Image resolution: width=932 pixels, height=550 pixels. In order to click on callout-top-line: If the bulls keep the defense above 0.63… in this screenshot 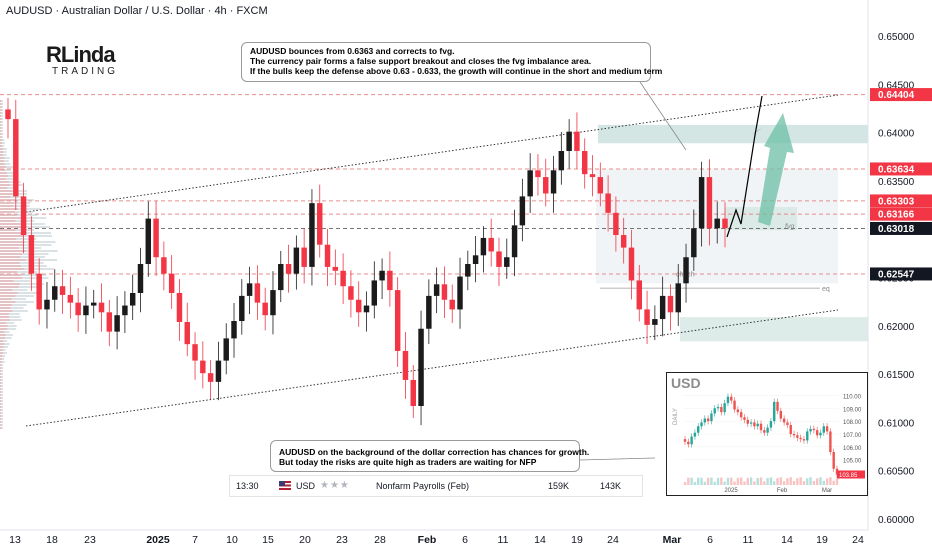, I will do `click(456, 71)`.